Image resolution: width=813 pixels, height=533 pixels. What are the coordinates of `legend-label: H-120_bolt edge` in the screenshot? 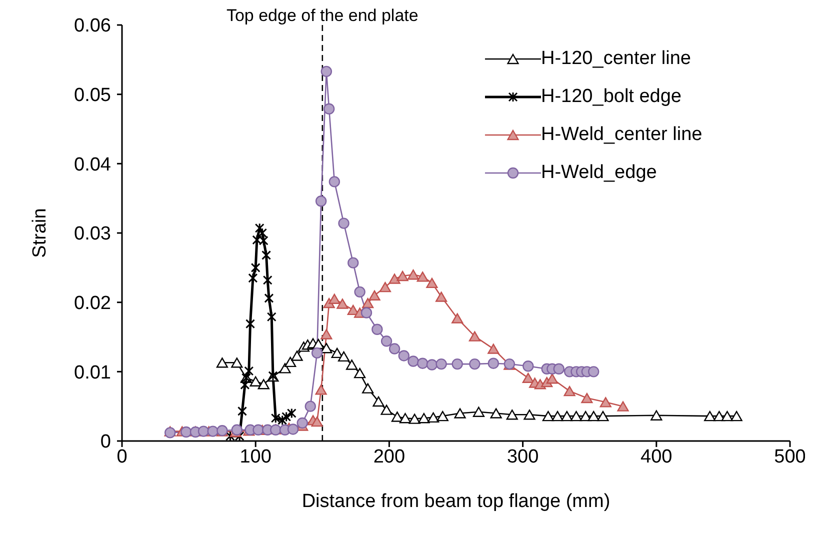 It's located at (611, 97).